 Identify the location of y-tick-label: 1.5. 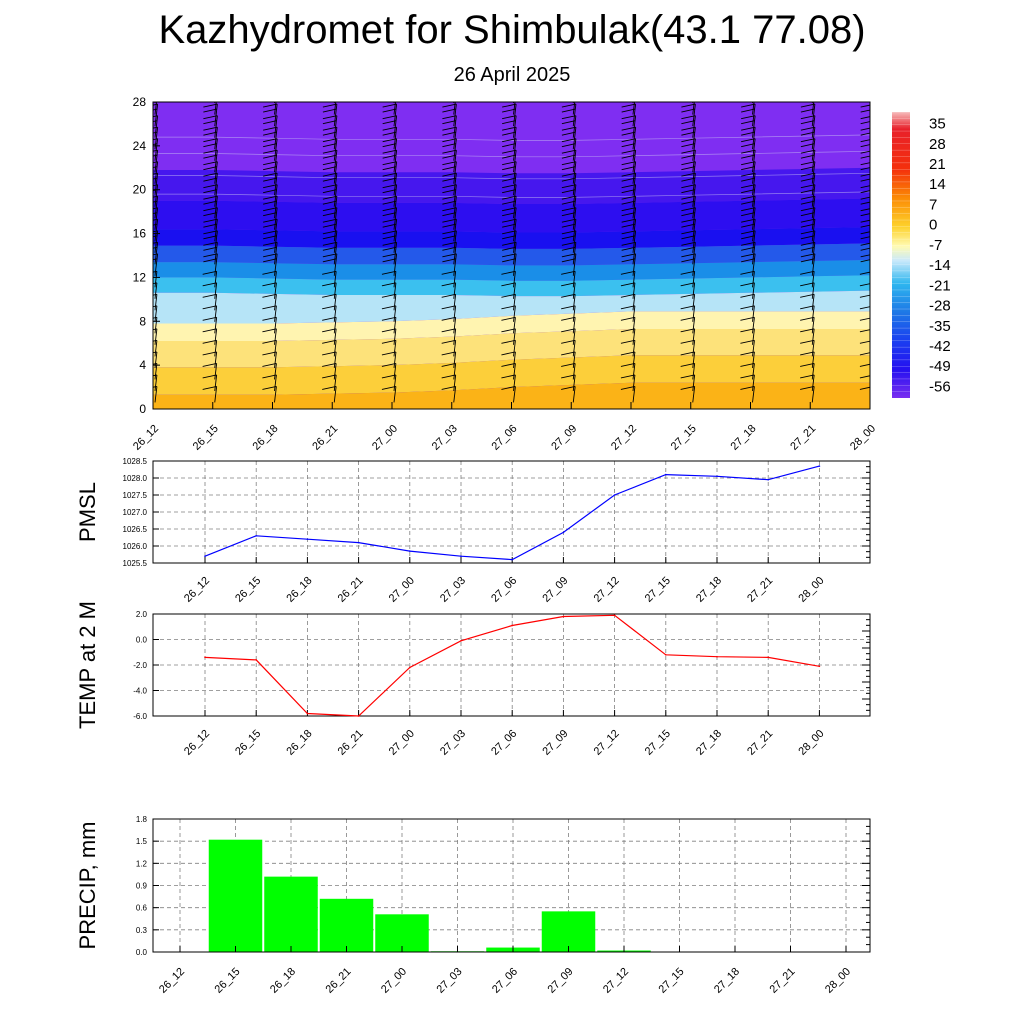
(142, 841).